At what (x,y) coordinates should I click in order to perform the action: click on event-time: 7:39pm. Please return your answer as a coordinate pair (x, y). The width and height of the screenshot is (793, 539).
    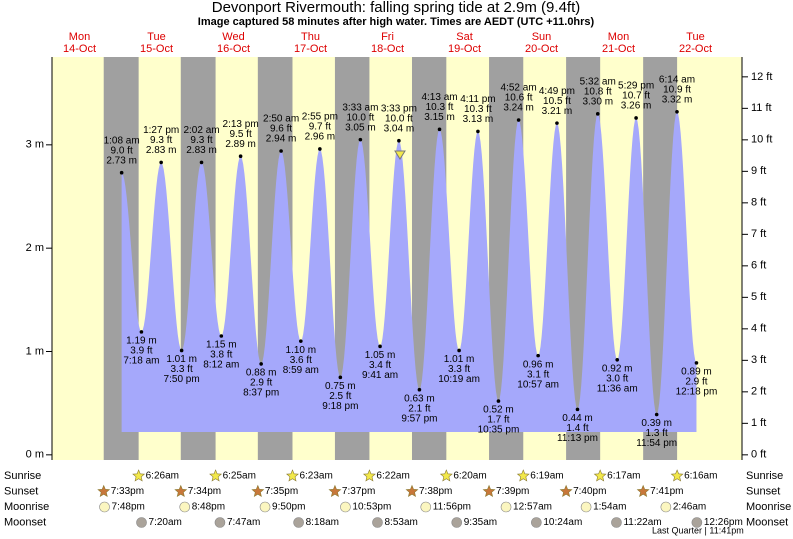
    Looking at the image, I should click on (512, 491).